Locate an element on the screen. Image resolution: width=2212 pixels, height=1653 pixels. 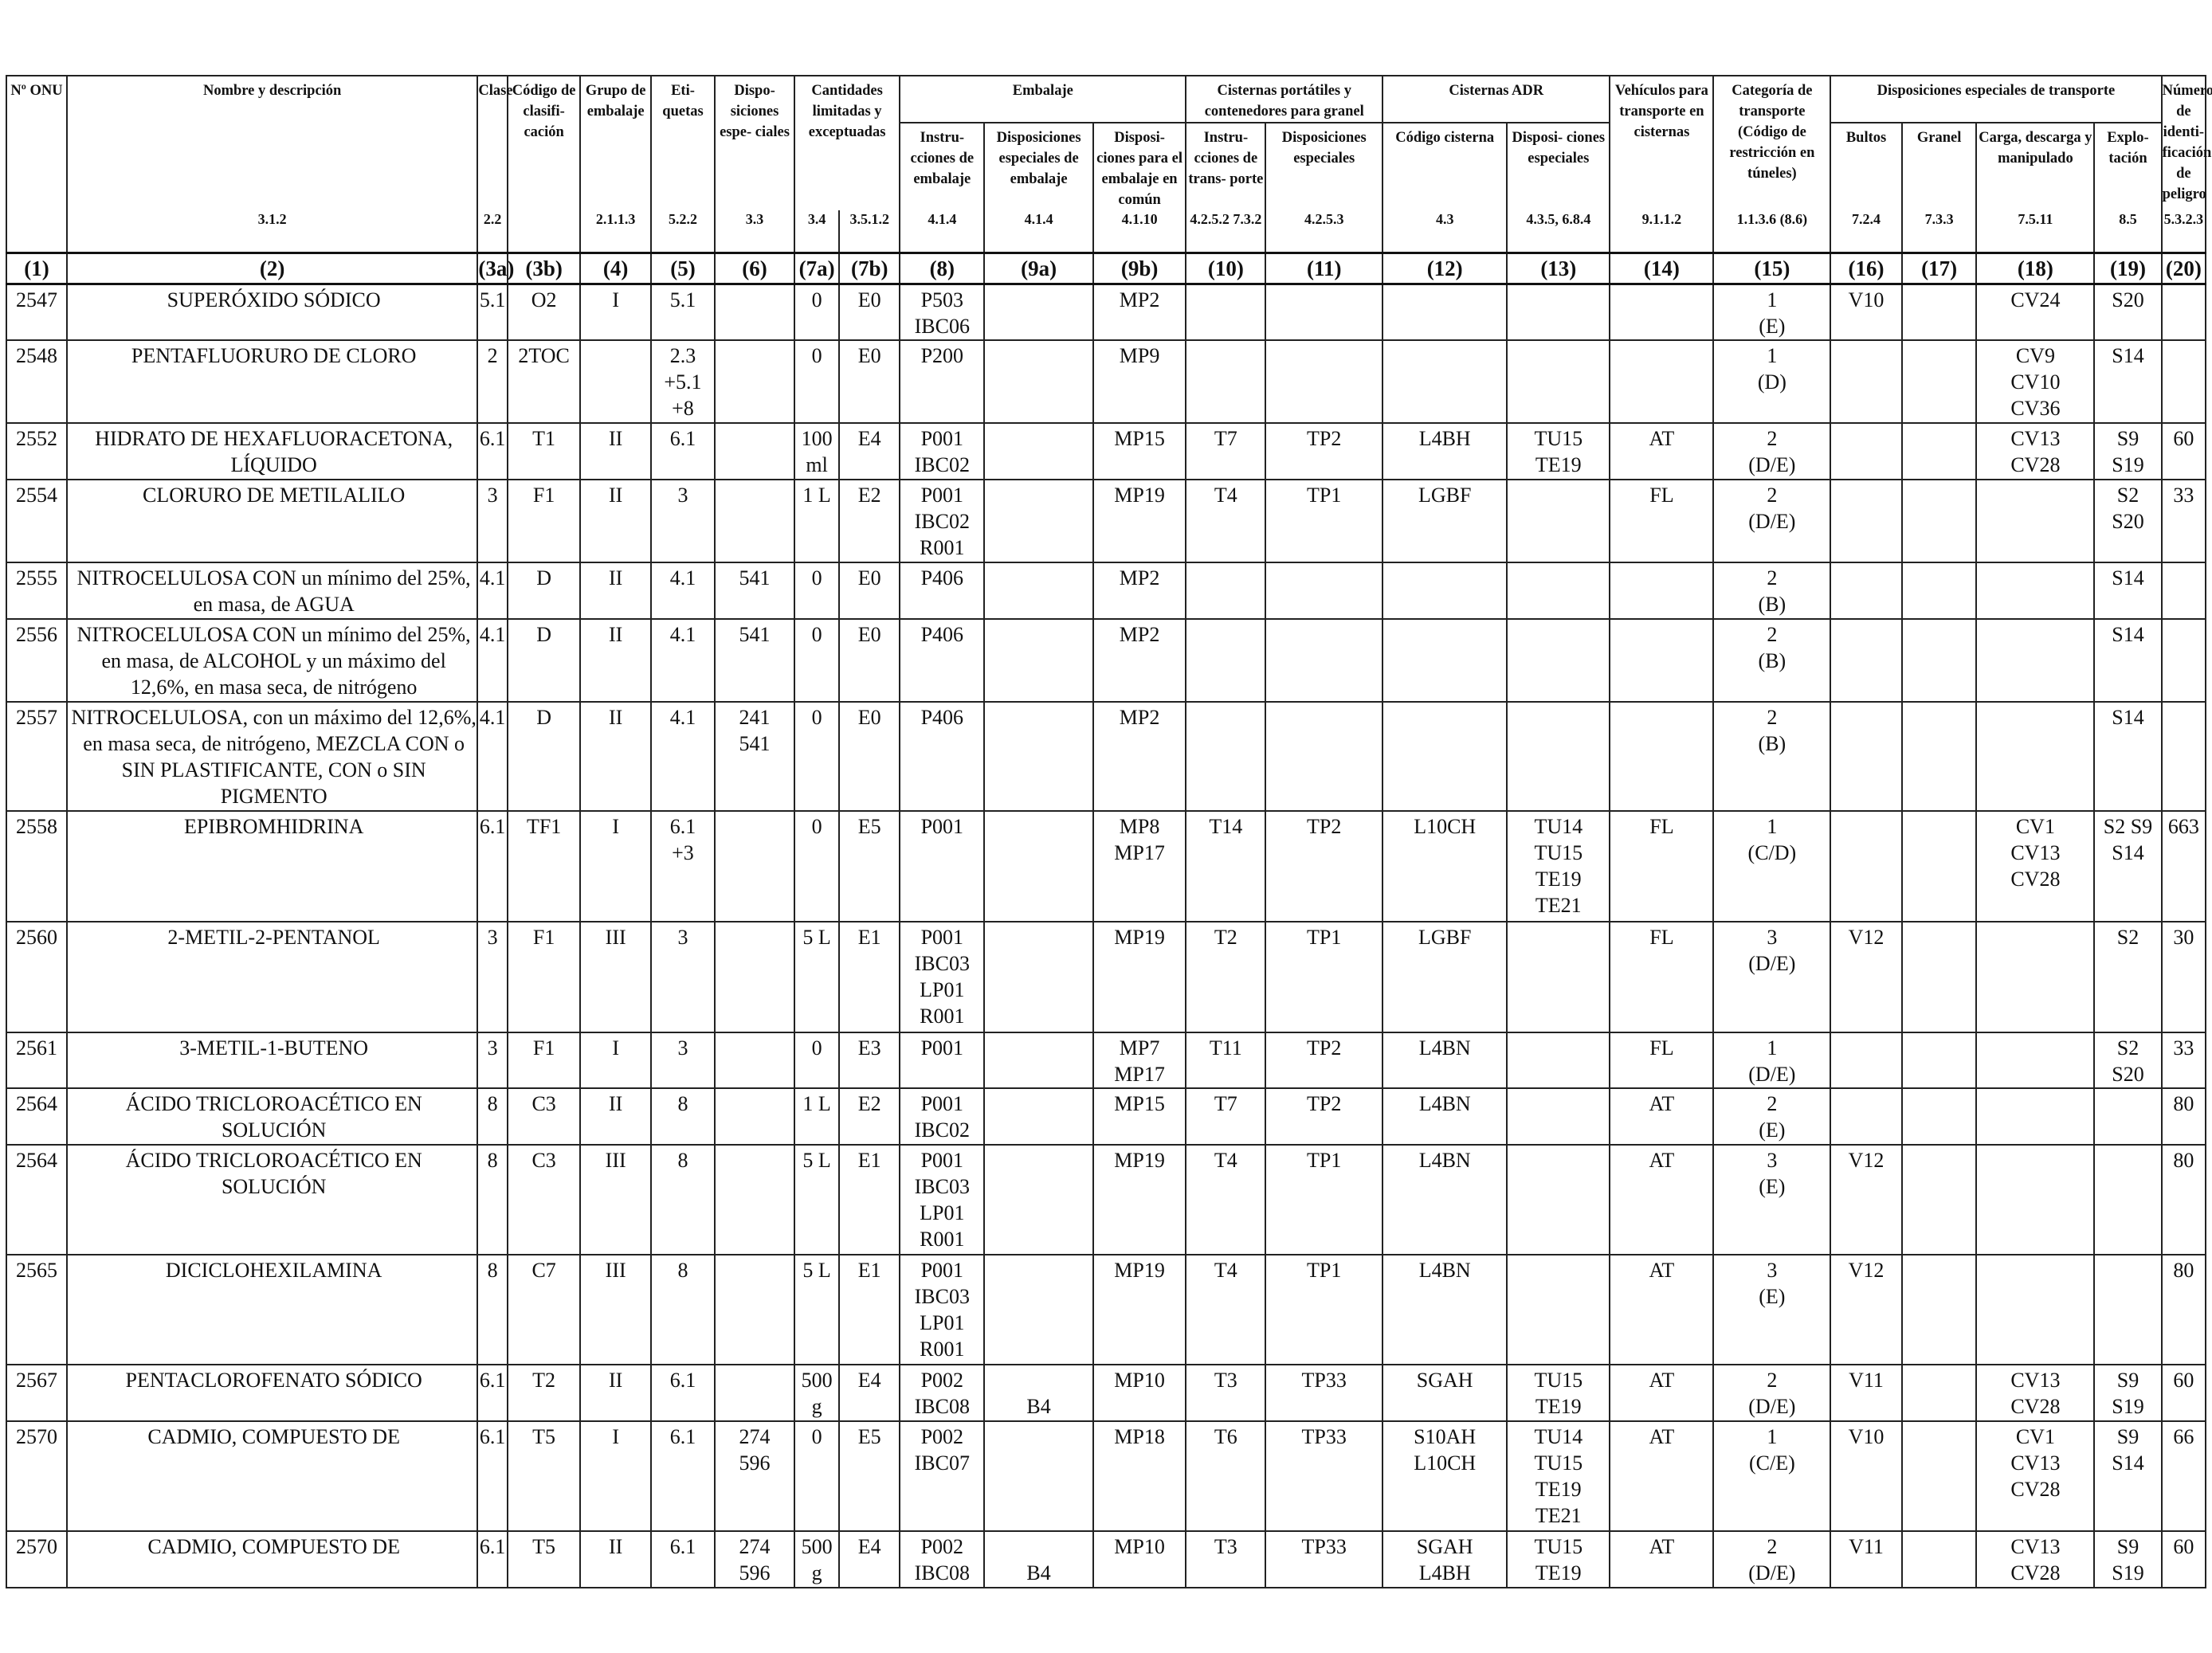
table-cell: 3 (D/E) is located at coordinates (1772, 977).